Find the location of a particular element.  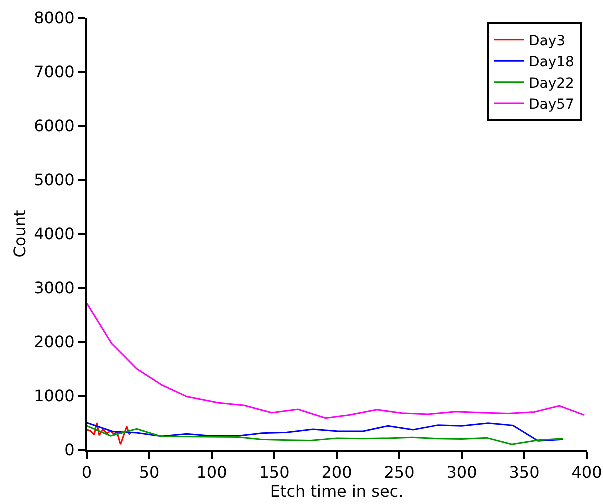

y-tick-label: 8000 is located at coordinates (54, 18).